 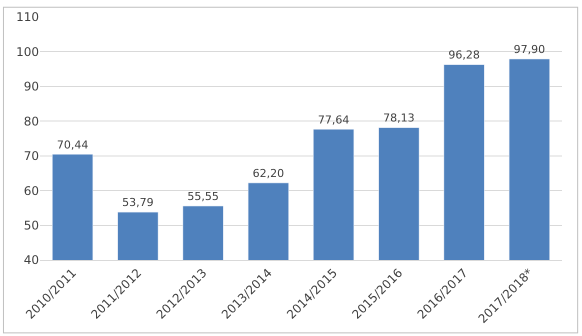 I want to click on data-label: 53,79, so click(x=138, y=203).